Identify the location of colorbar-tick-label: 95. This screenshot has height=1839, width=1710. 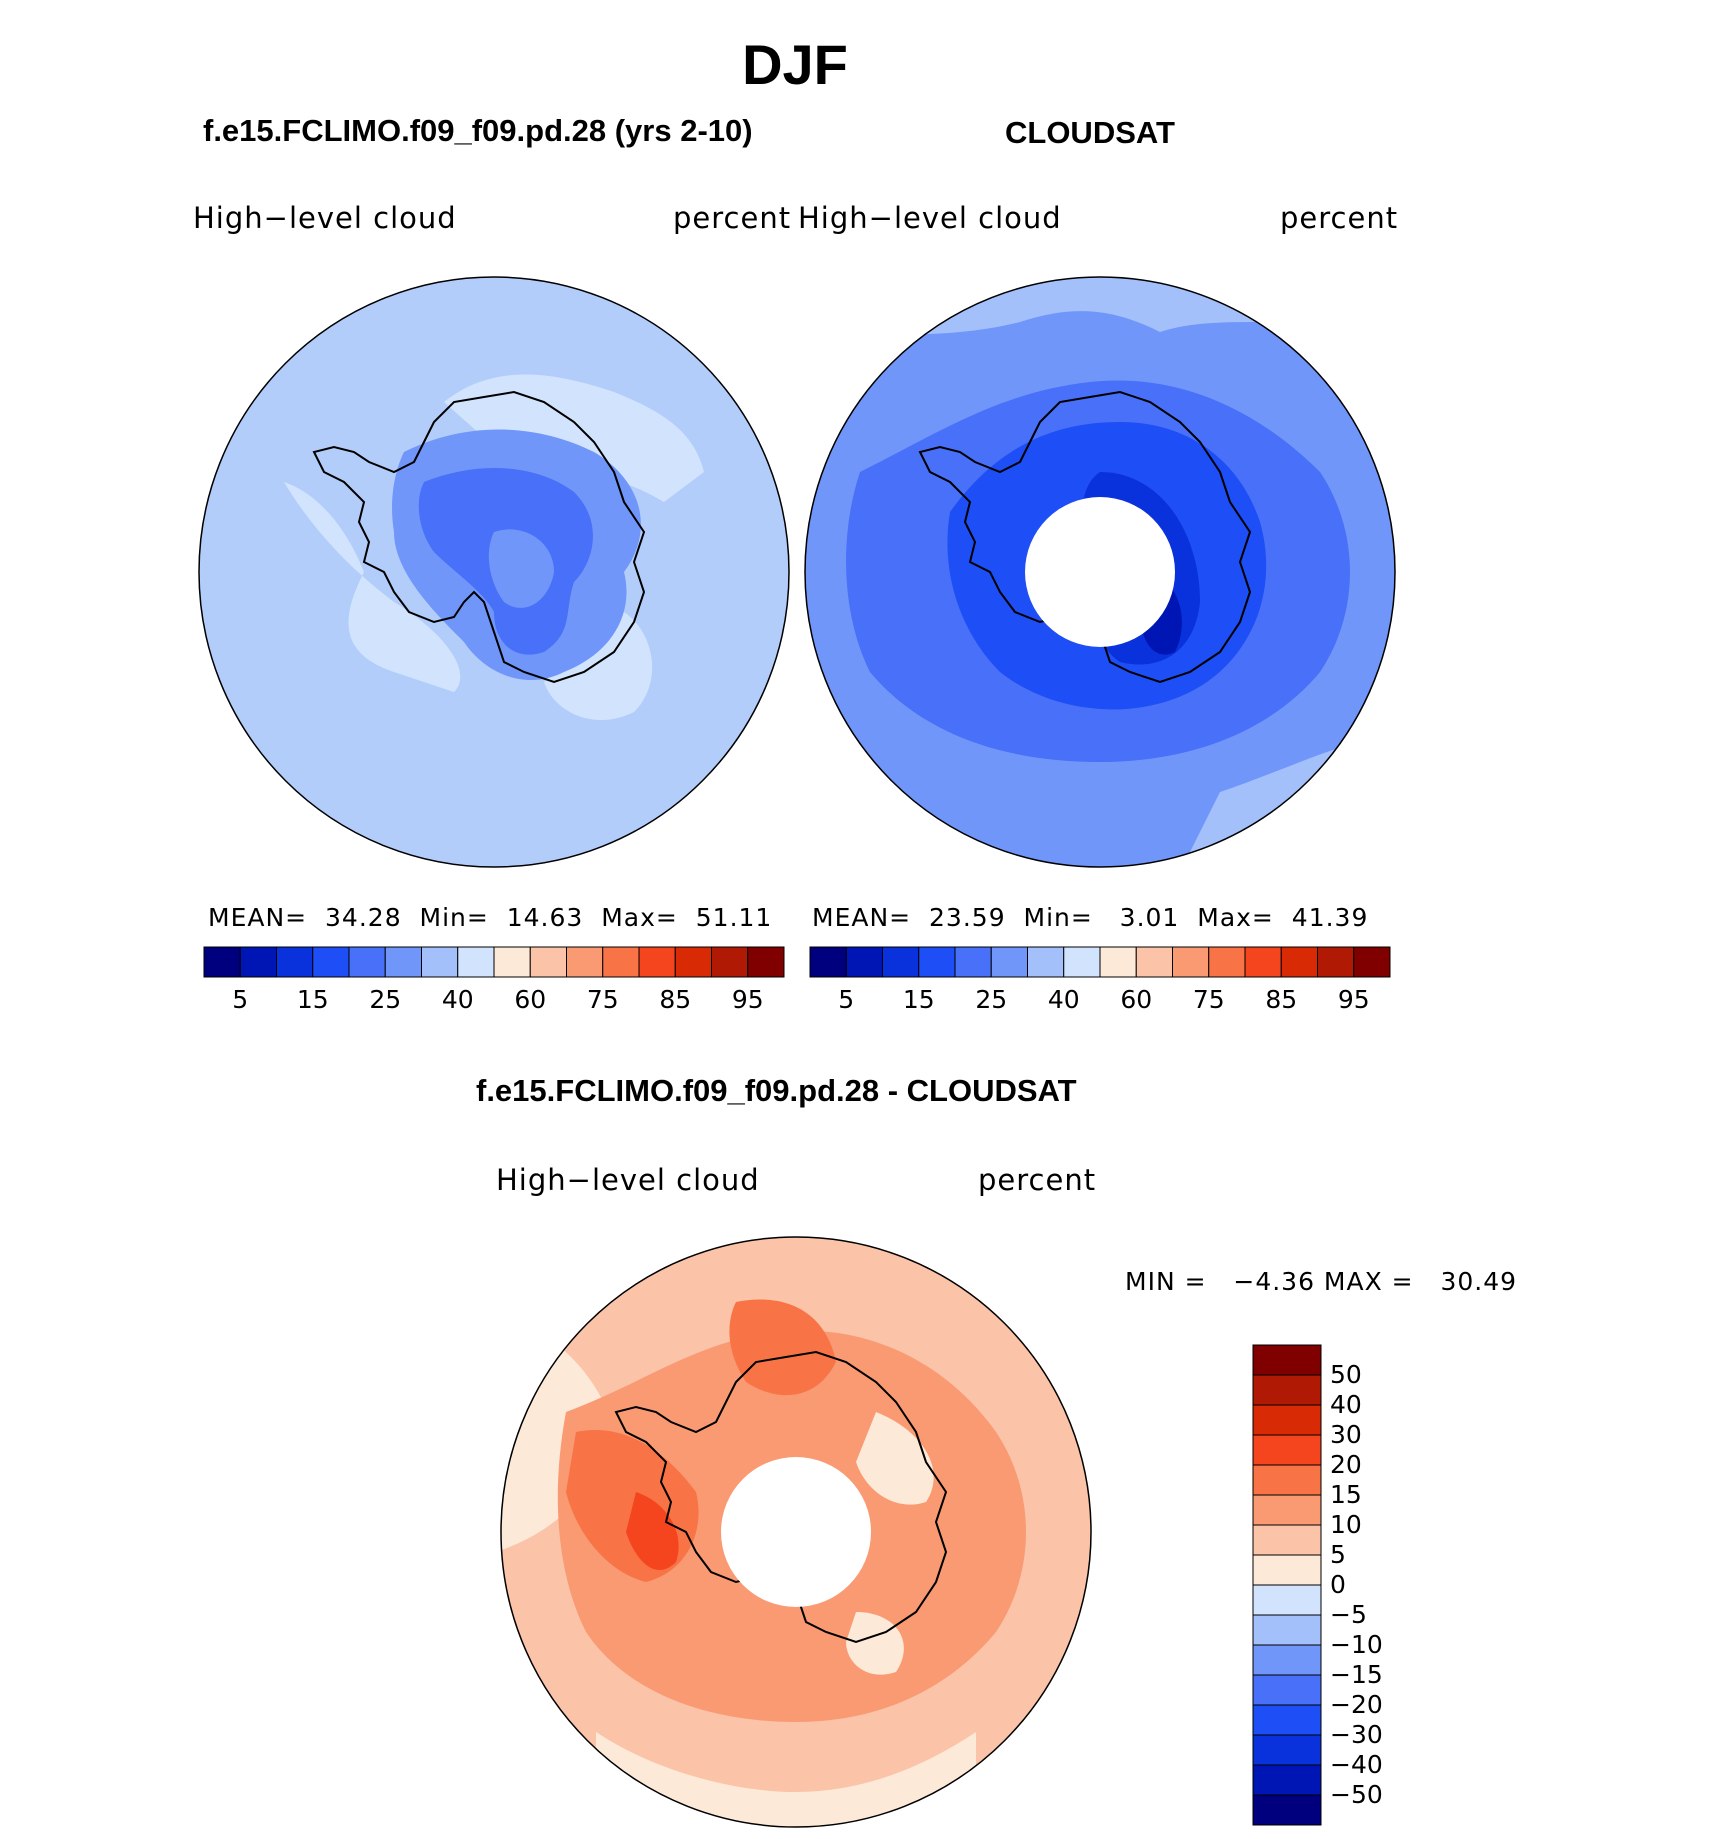
(1353, 999).